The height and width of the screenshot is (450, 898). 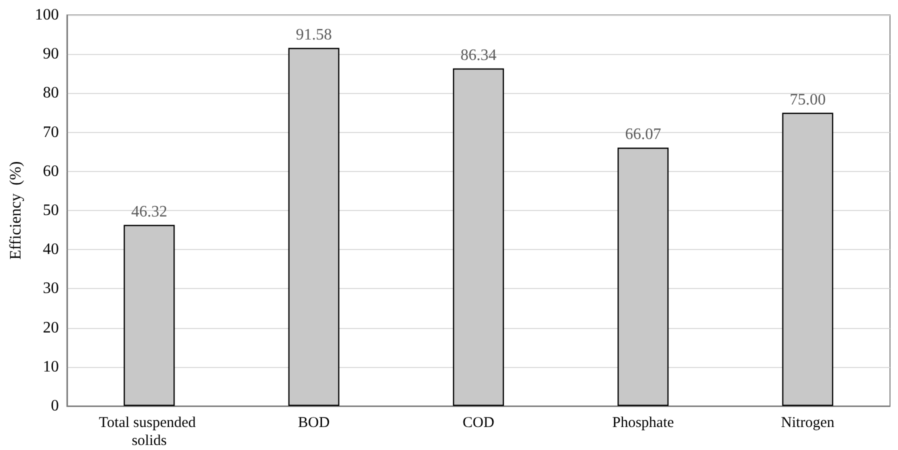 I want to click on data-label: 46.32, so click(x=149, y=211).